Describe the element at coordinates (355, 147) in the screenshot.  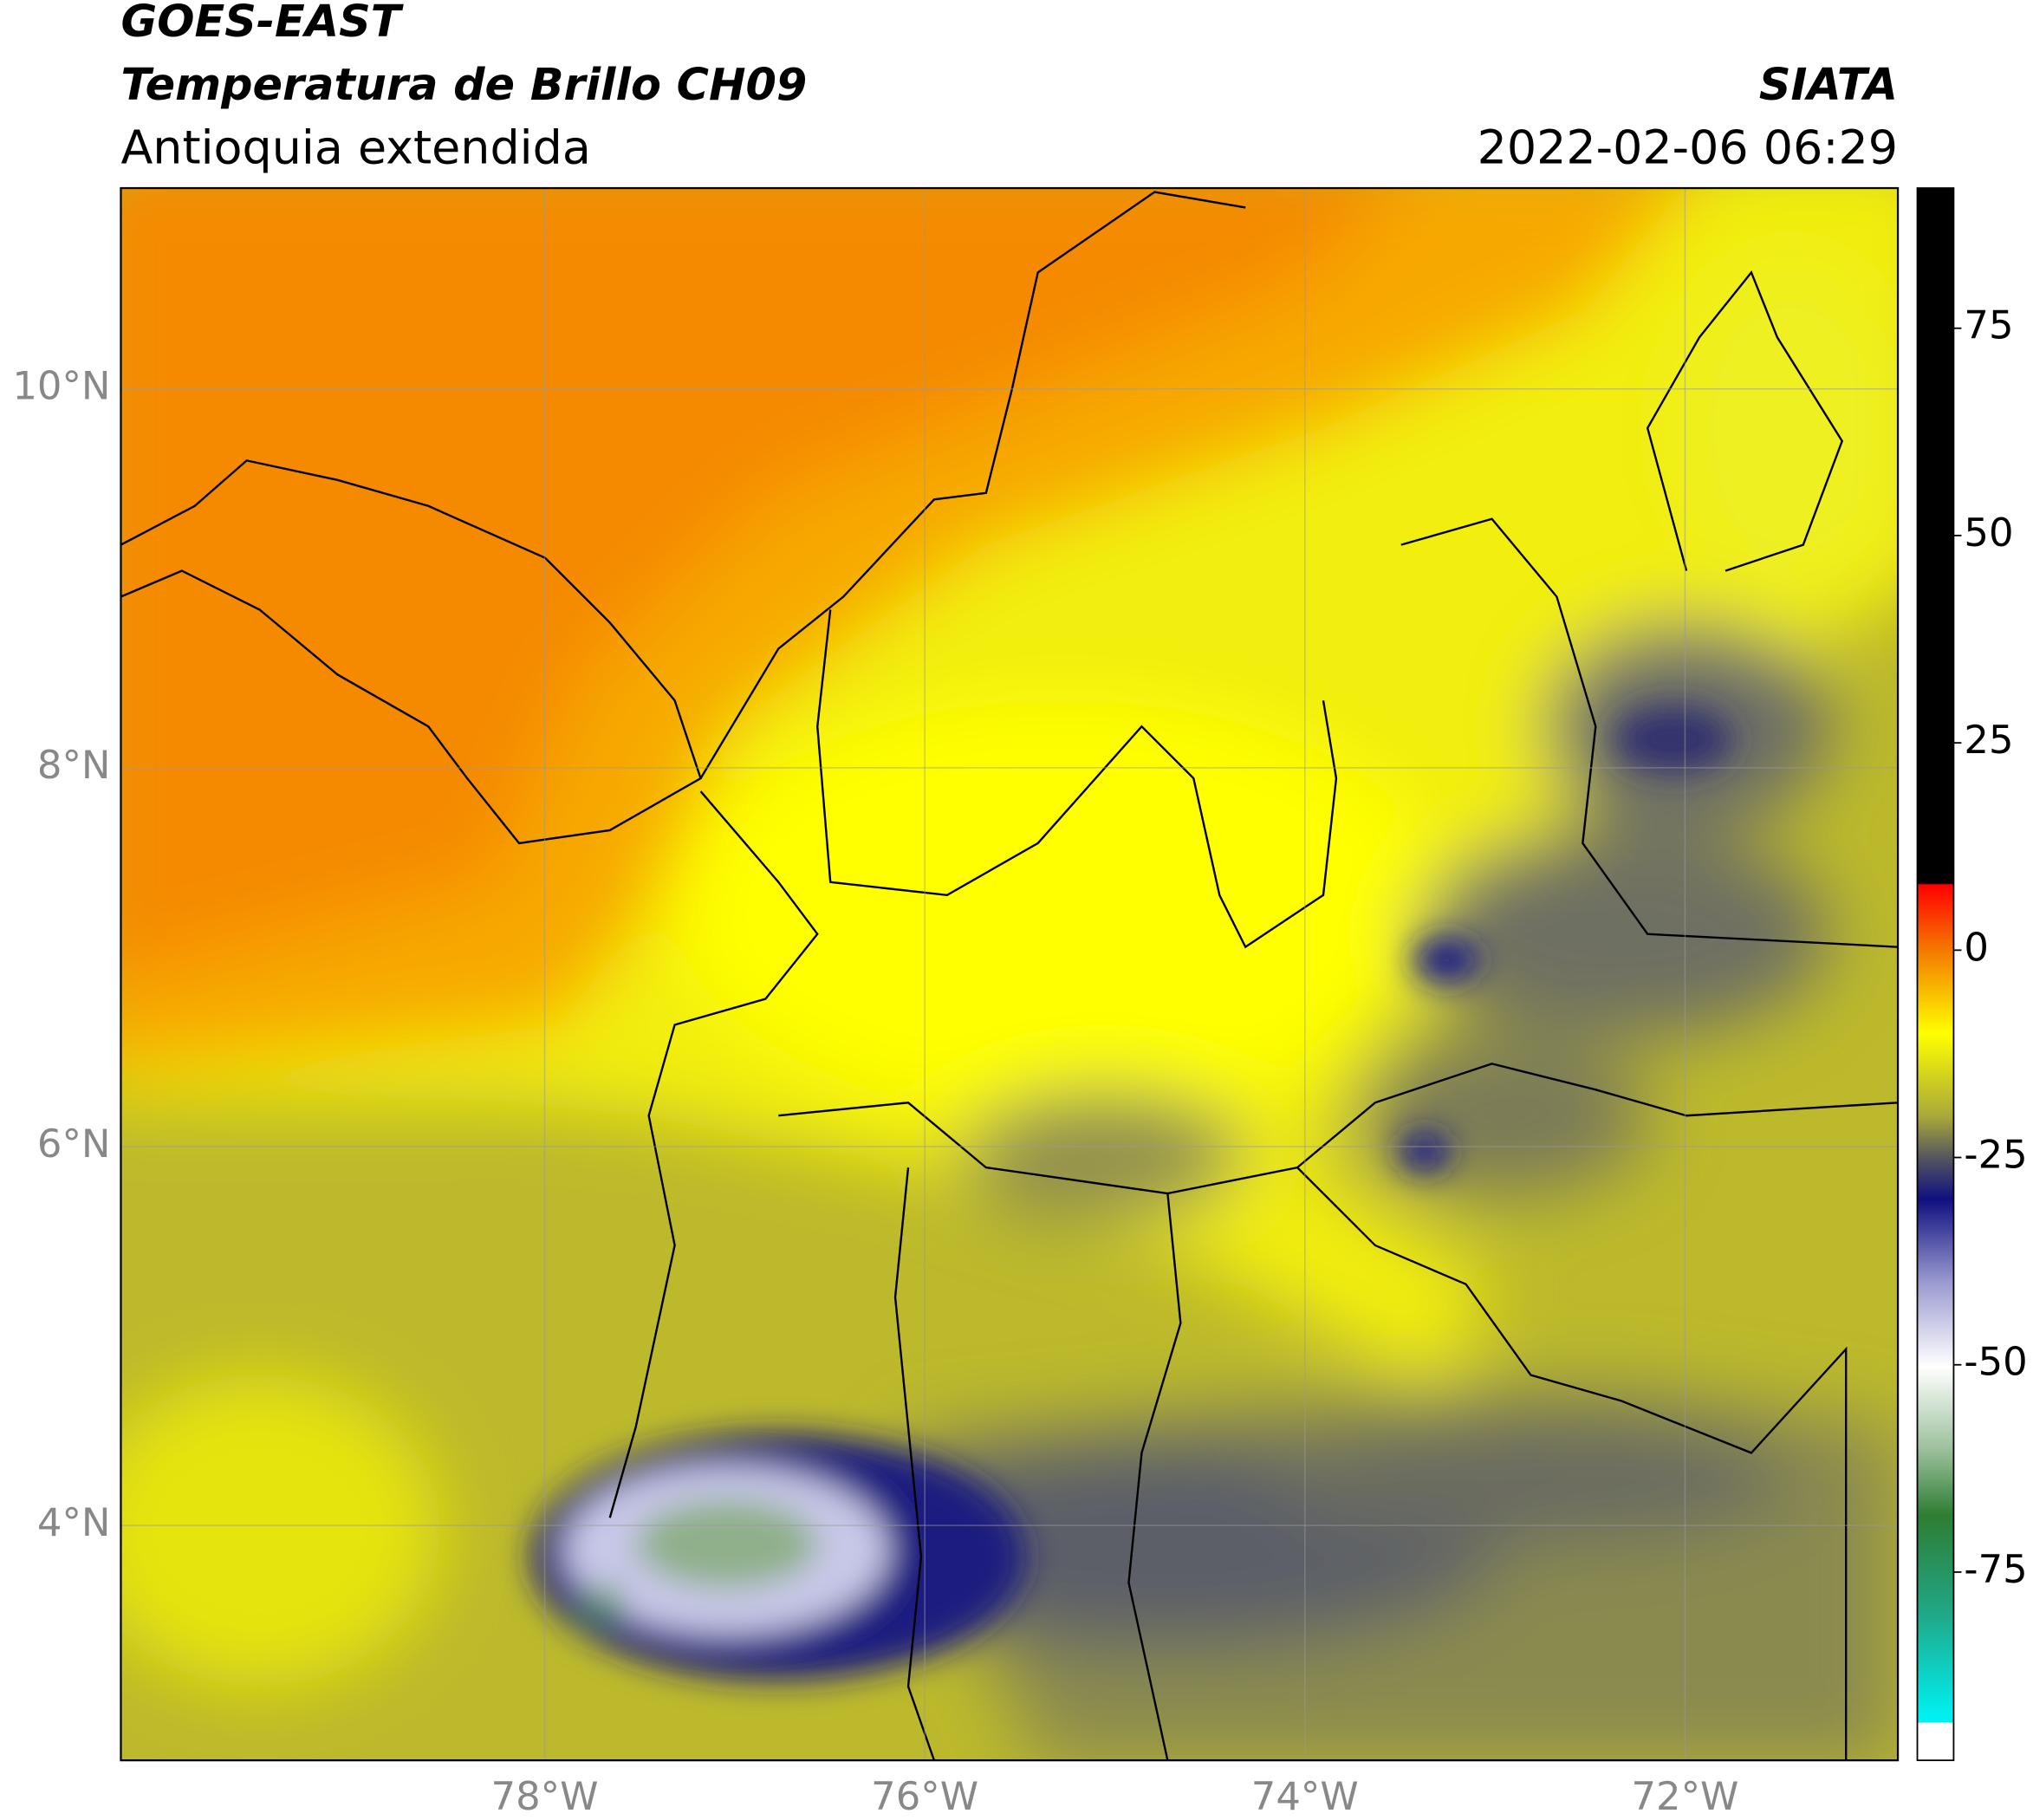
I see `subtitle: Antioquia extendida` at that location.